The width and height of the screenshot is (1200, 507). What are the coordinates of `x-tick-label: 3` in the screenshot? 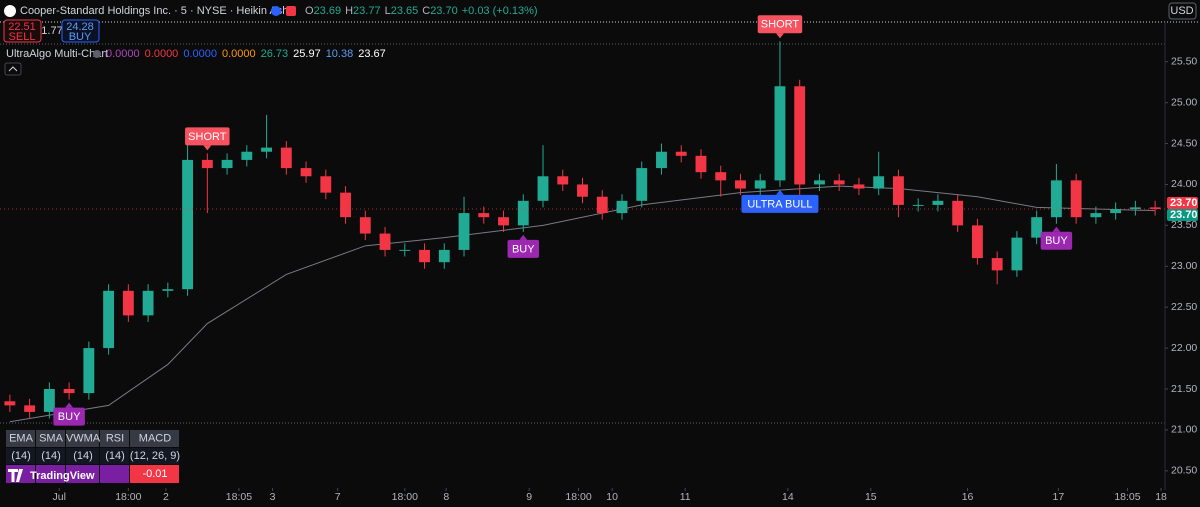 It's located at (273, 497).